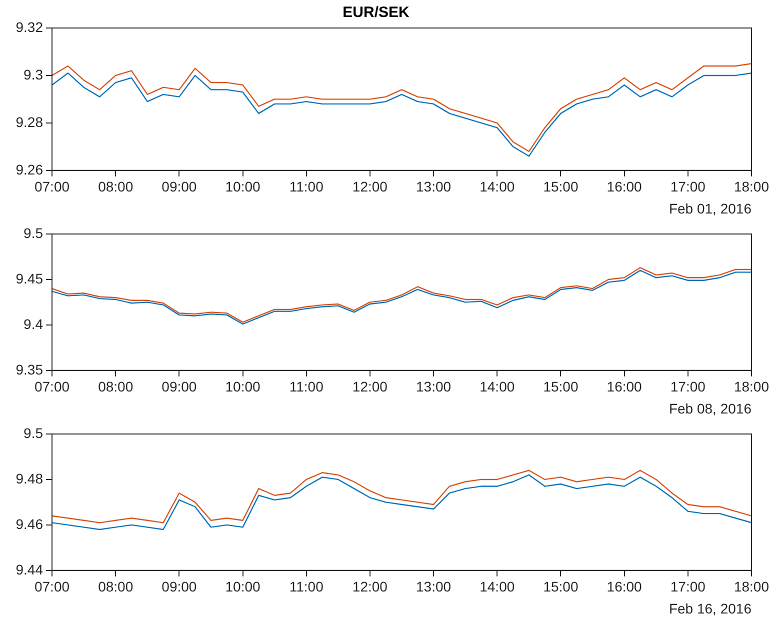 The height and width of the screenshot is (626, 772). Describe the element at coordinates (710, 608) in the screenshot. I see `x-axis-title: Feb 16, 2016` at that location.